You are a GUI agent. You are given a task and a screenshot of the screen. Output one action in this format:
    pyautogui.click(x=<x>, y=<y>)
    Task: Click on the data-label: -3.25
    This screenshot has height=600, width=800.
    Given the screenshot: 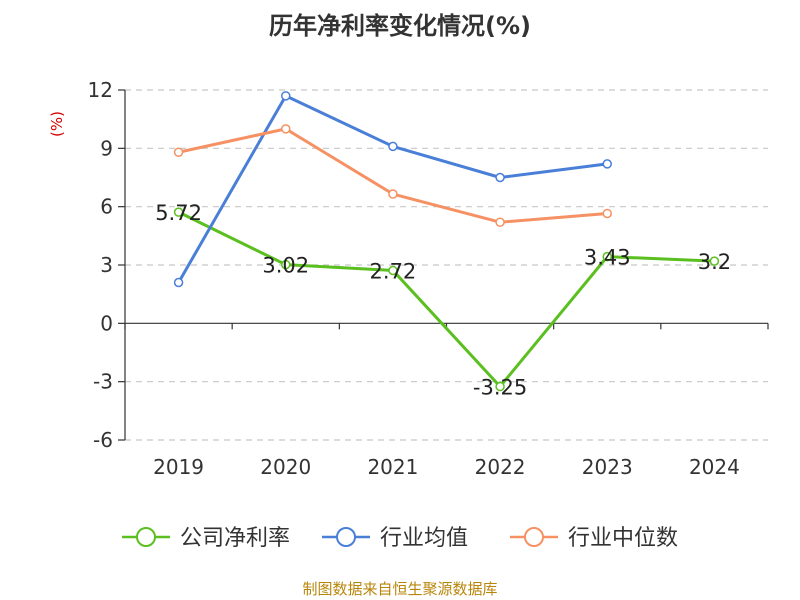 What is the action you would take?
    pyautogui.click(x=500, y=388)
    